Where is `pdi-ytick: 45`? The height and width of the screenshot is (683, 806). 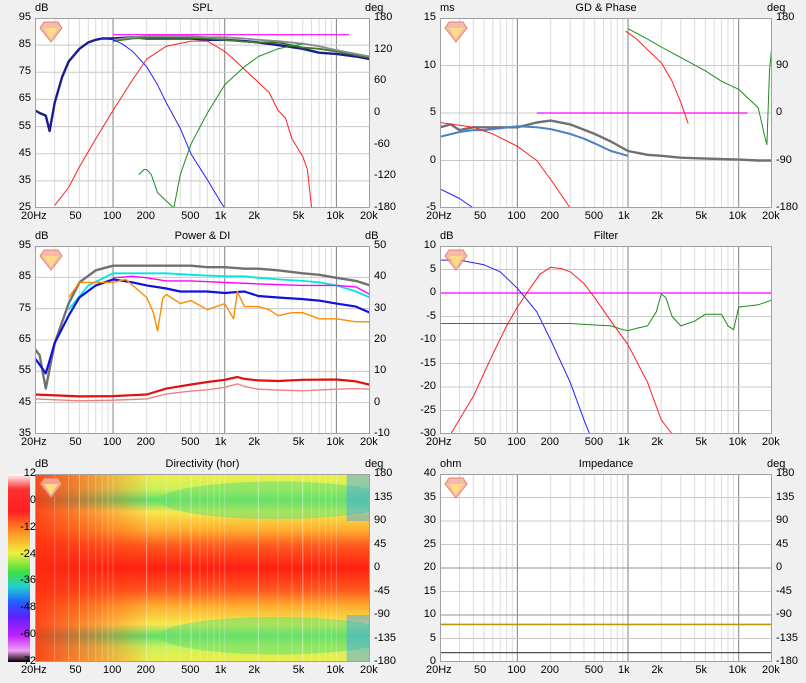
pdi-ytick: 45 is located at coordinates (24, 401).